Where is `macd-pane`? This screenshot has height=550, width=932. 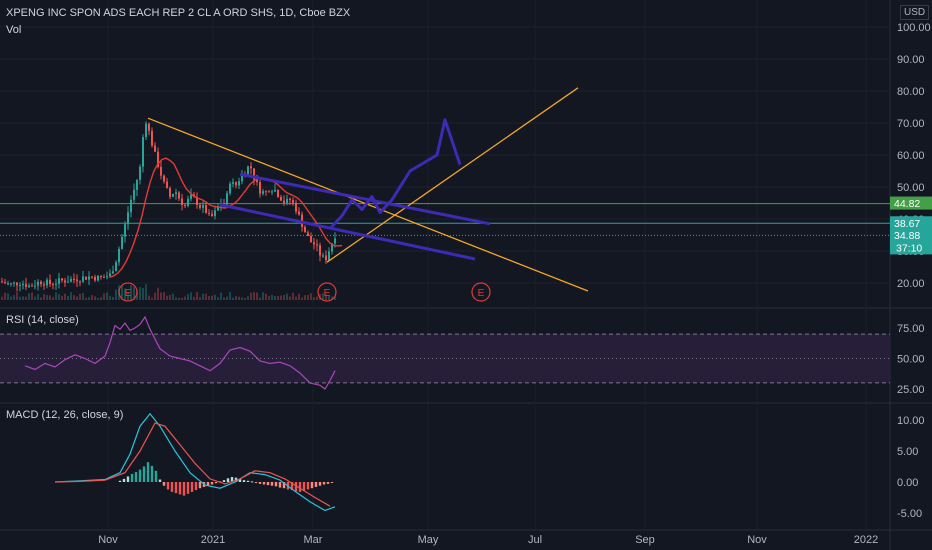 macd-pane is located at coordinates (195, 462).